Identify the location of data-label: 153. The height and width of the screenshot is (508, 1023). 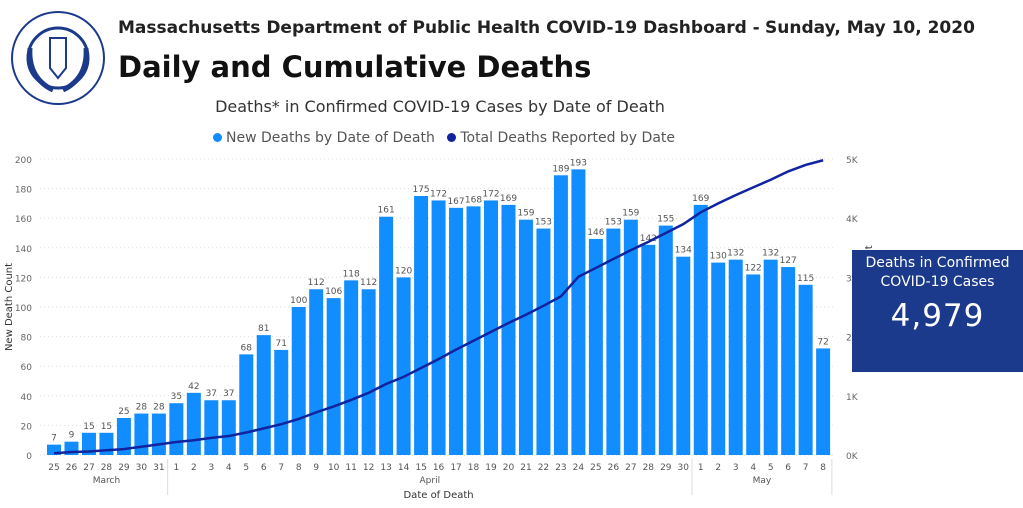
(613, 223).